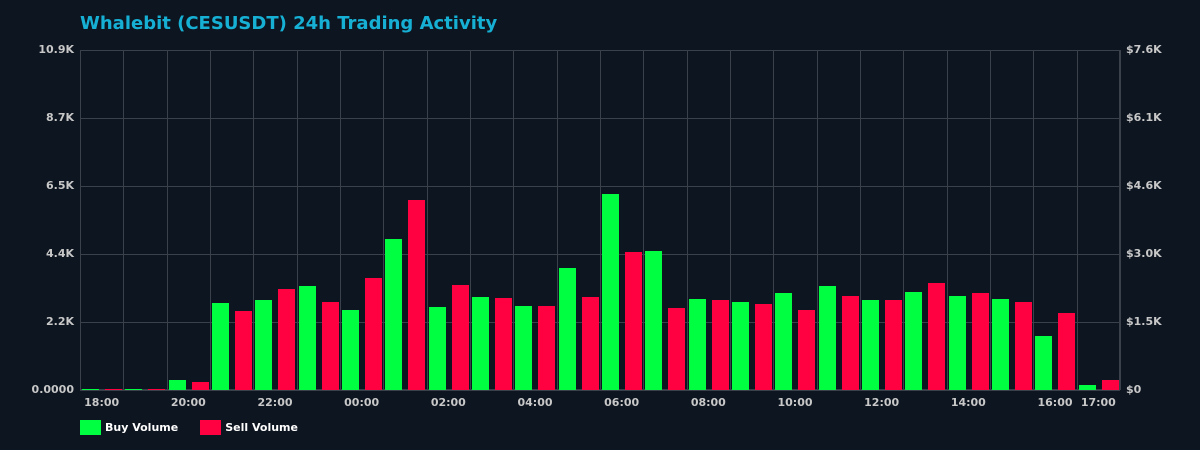 Image resolution: width=1200 pixels, height=450 pixels. Describe the element at coordinates (142, 427) in the screenshot. I see `legend-label-buy: Buy Volume` at that location.